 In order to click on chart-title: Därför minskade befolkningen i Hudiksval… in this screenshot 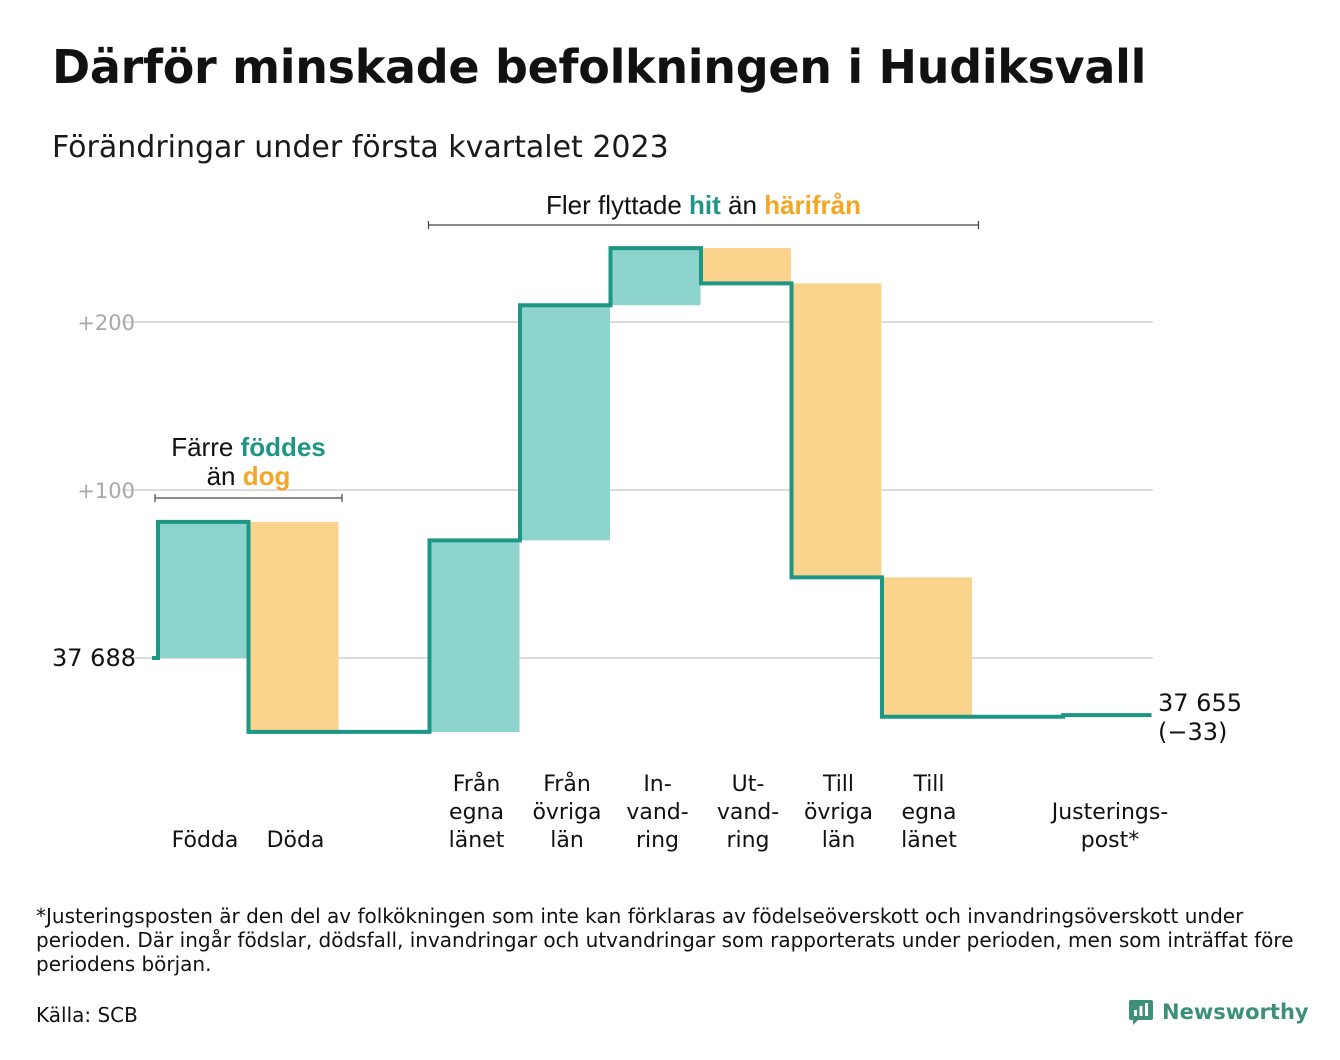, I will do `click(599, 67)`.